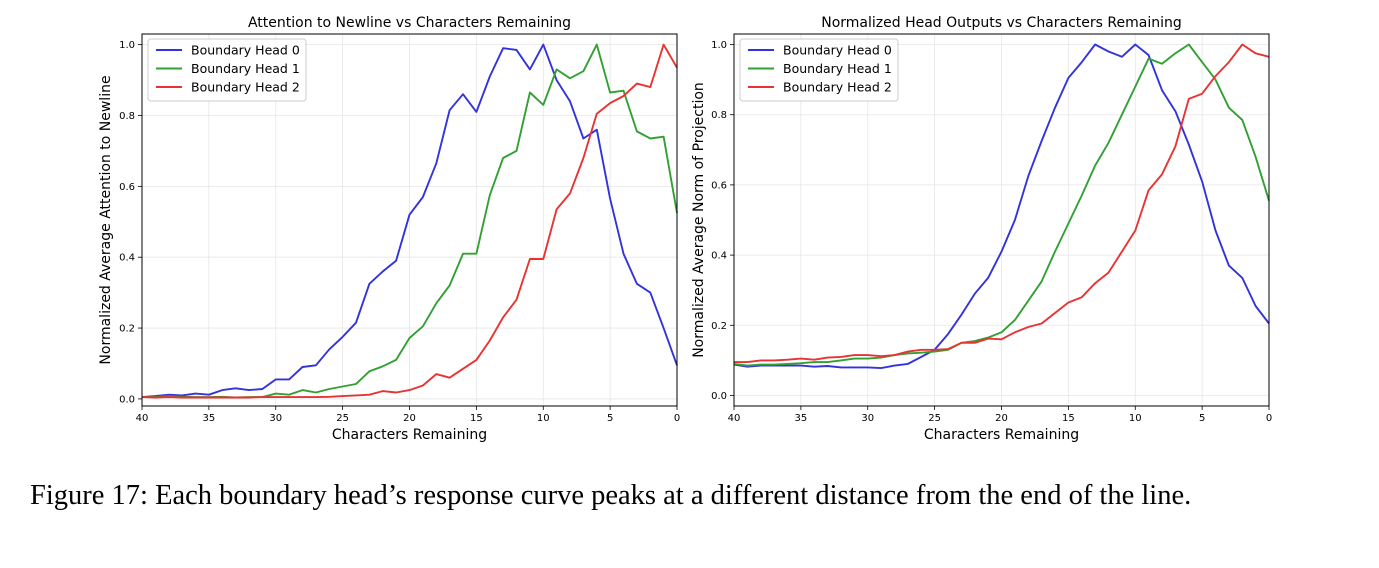 This screenshot has height=568, width=1379. Describe the element at coordinates (106, 219) in the screenshot. I see `y-axis-label: Normalized Average Attention to Newline` at that location.